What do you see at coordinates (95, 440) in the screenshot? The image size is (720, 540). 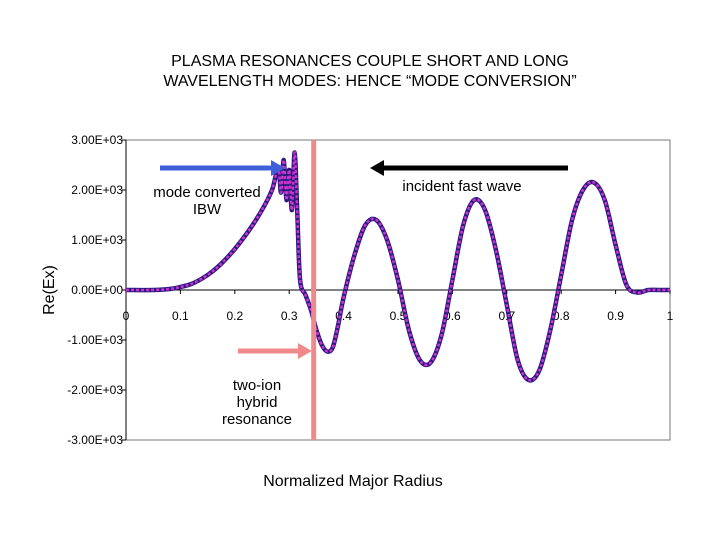 I see `y-tick-label: -3.00E+03` at bounding box center [95, 440].